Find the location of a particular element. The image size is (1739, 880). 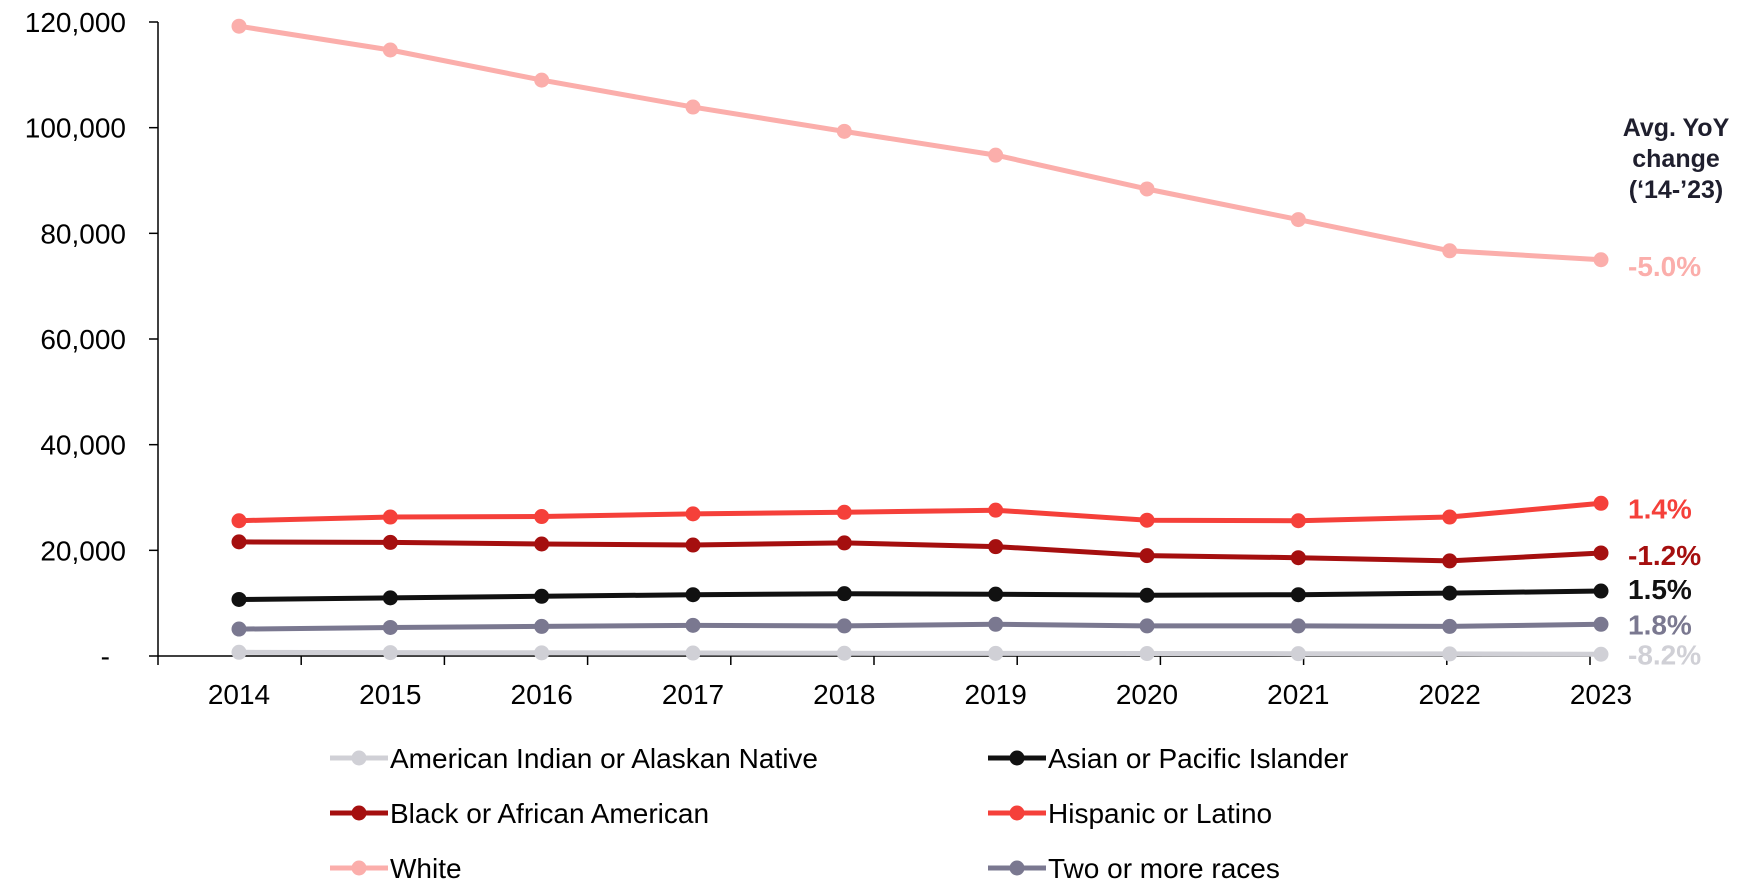

legend-label: Asian or Pacific Islander is located at coordinates (1198, 758).